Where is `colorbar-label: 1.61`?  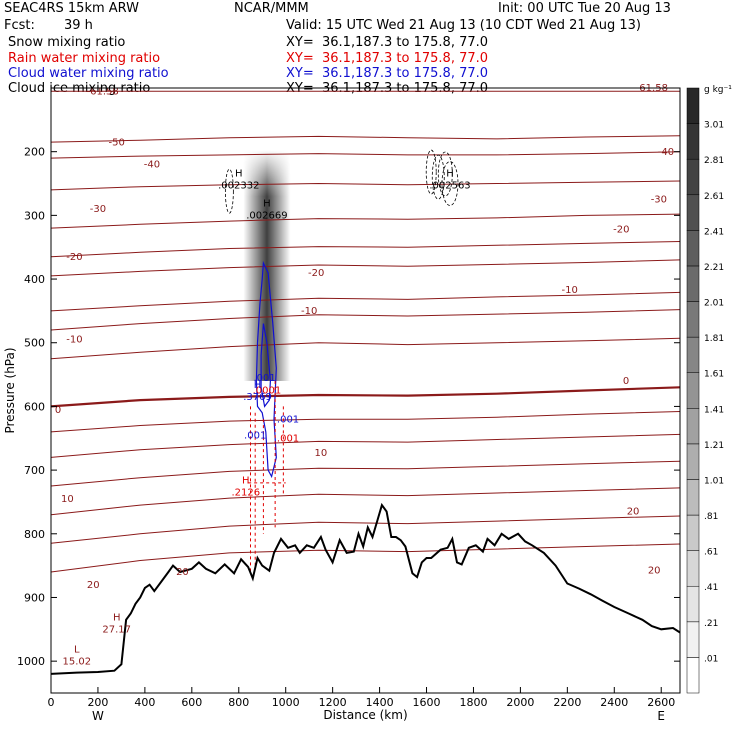 colorbar-label: 1.61 is located at coordinates (714, 375).